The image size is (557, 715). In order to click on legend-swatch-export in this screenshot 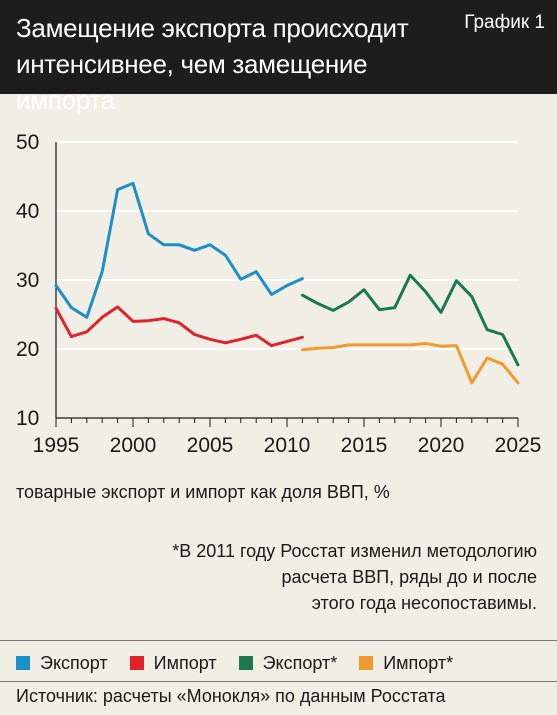, I will do `click(23, 663)`.